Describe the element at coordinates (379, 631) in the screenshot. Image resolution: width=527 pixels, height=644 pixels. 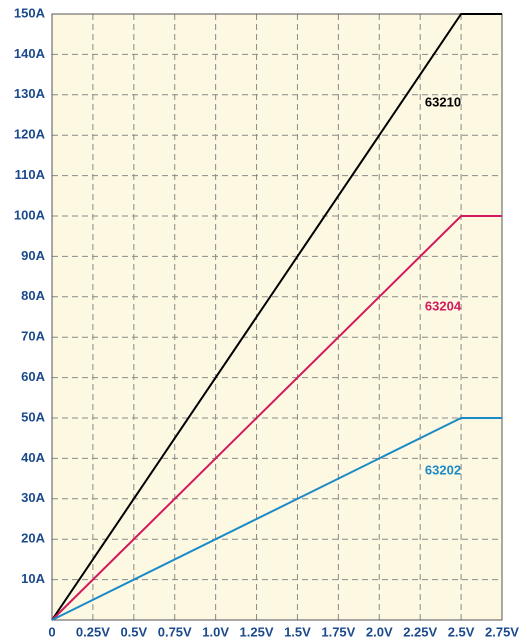
I see `x-tick-label: 2.0V` at that location.